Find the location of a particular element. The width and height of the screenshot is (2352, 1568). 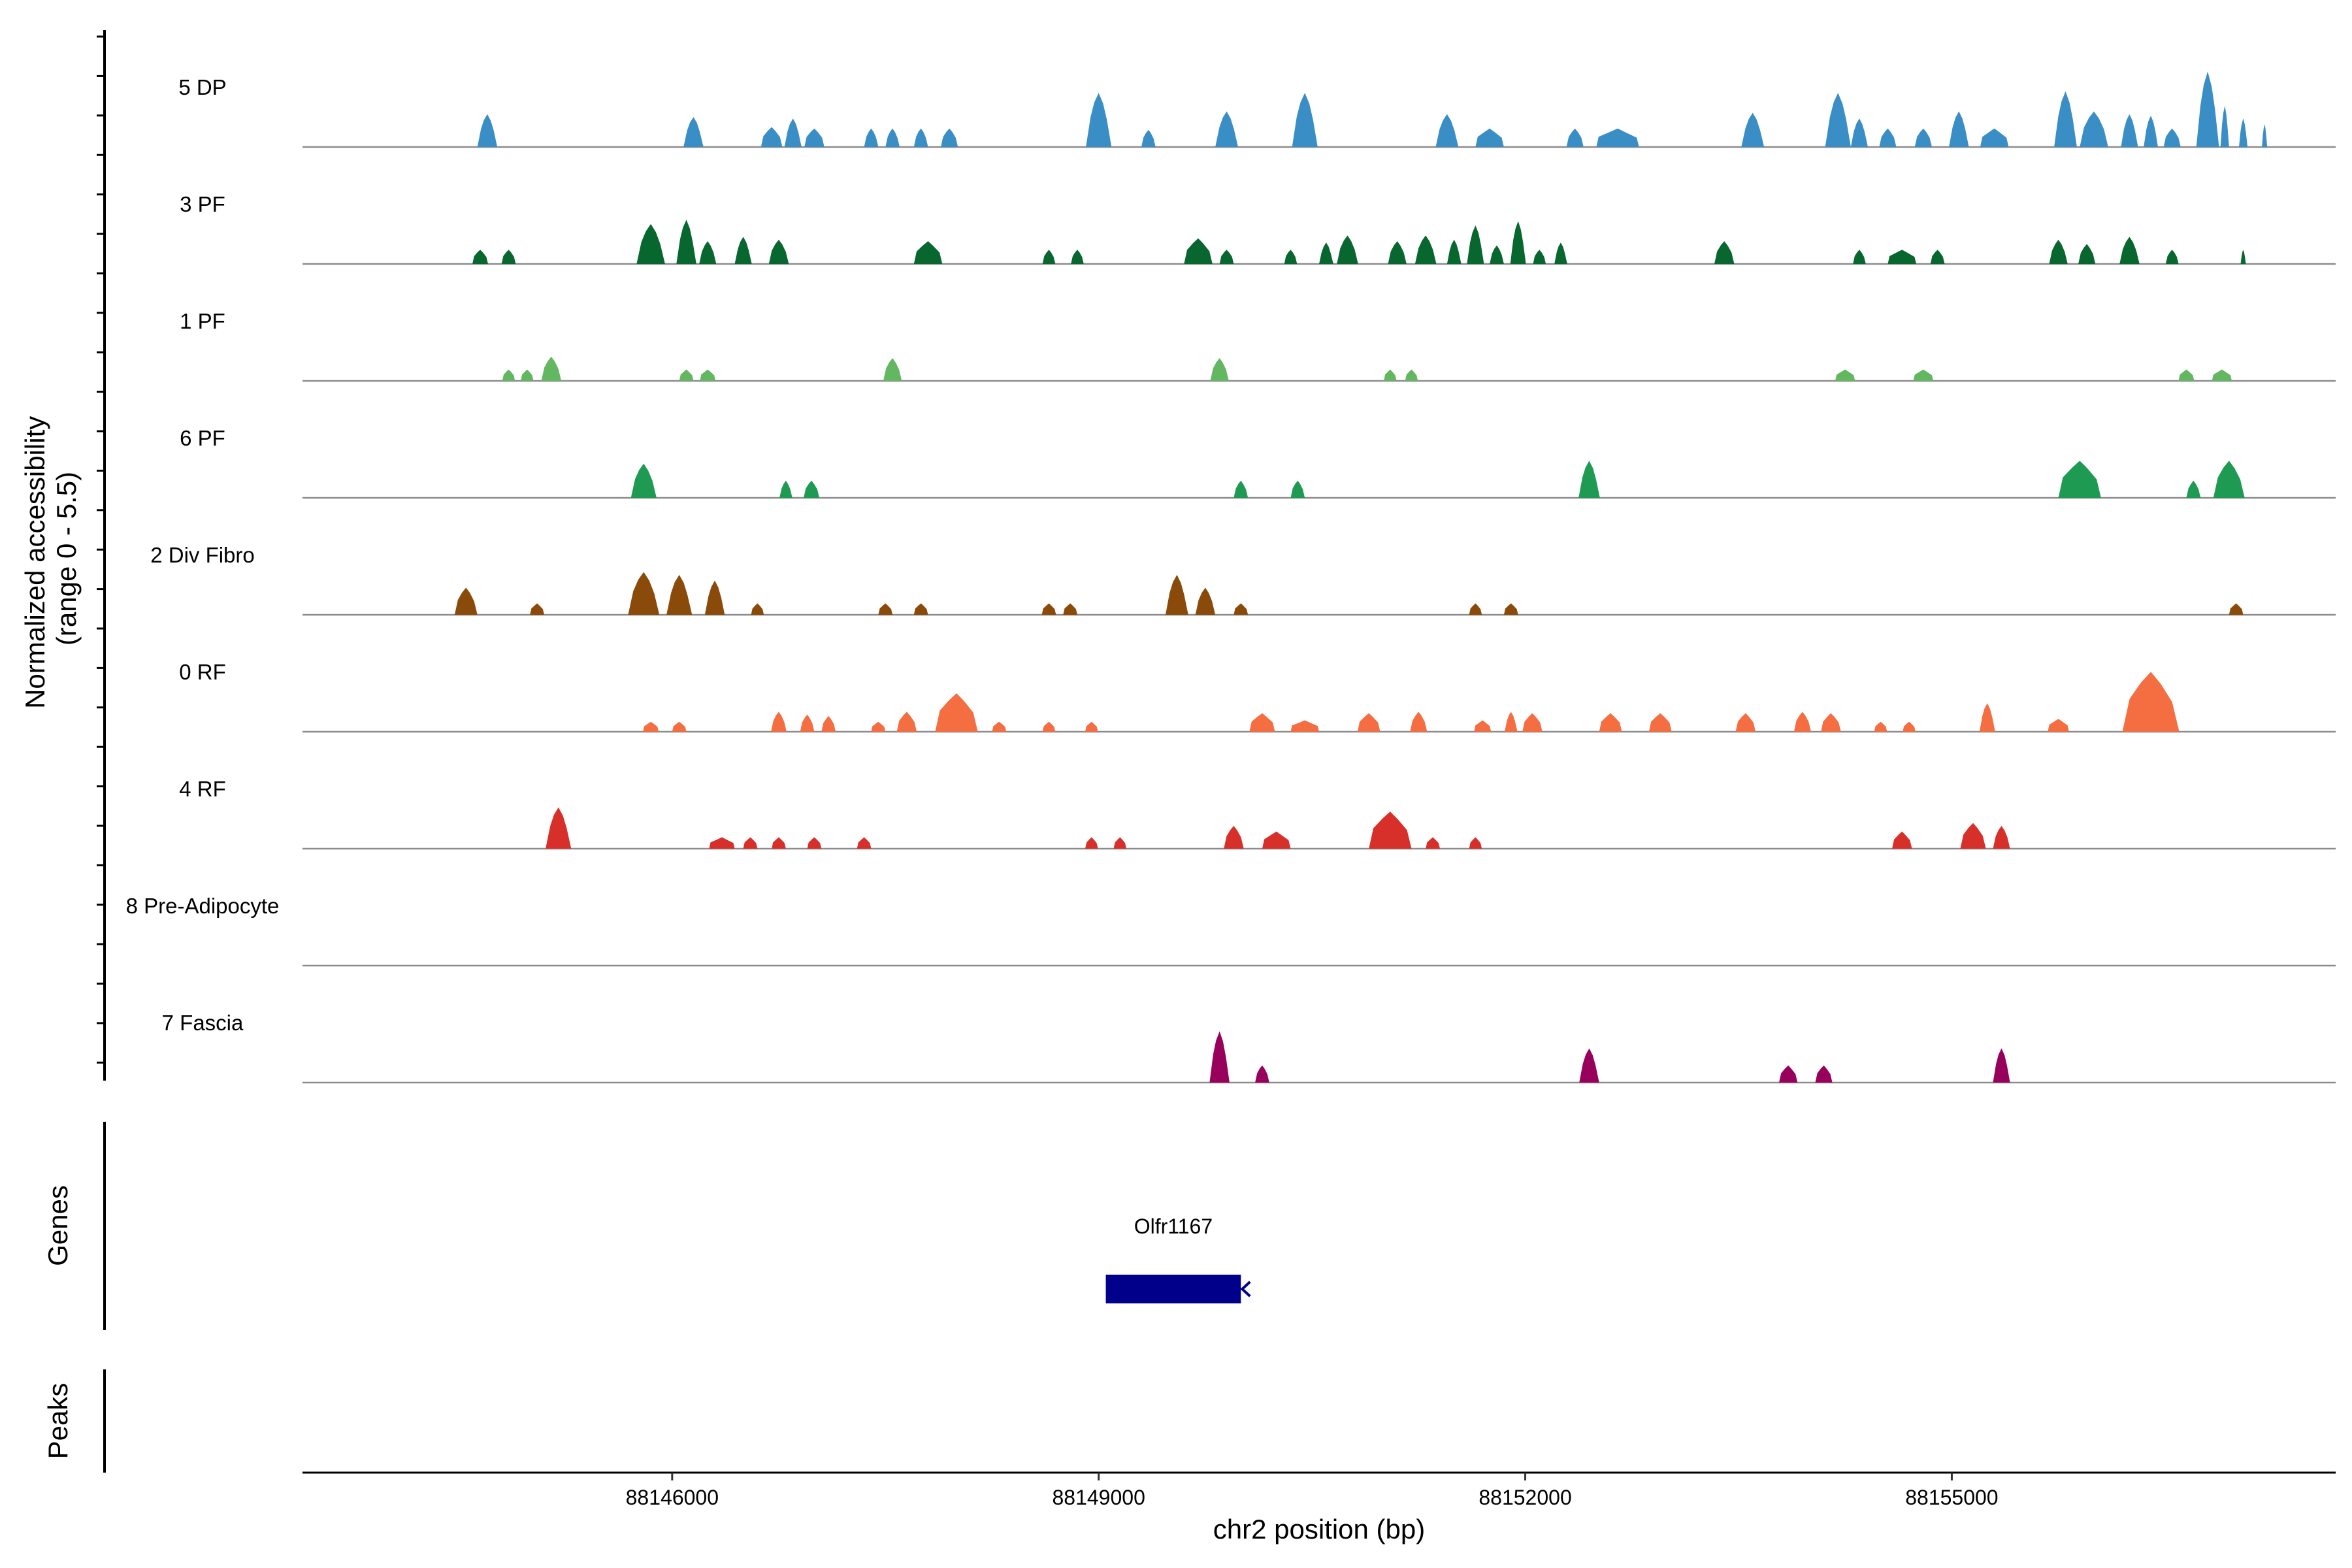

track-label: 1 PF is located at coordinates (202, 321).